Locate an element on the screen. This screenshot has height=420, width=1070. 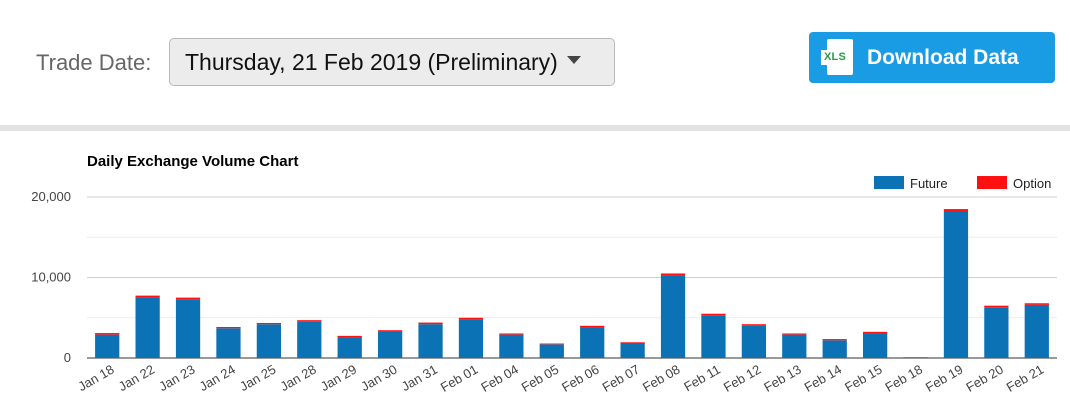
legend-label-option: Option is located at coordinates (1032, 183).